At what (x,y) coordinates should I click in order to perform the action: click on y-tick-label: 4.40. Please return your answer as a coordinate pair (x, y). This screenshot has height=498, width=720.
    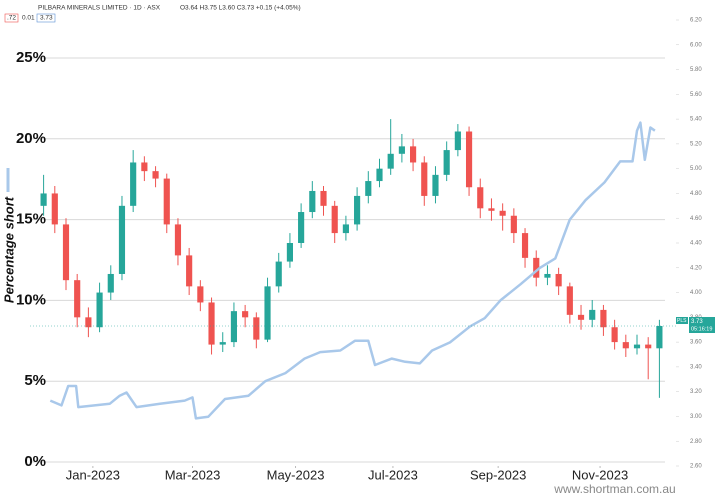
    Looking at the image, I should click on (696, 244).